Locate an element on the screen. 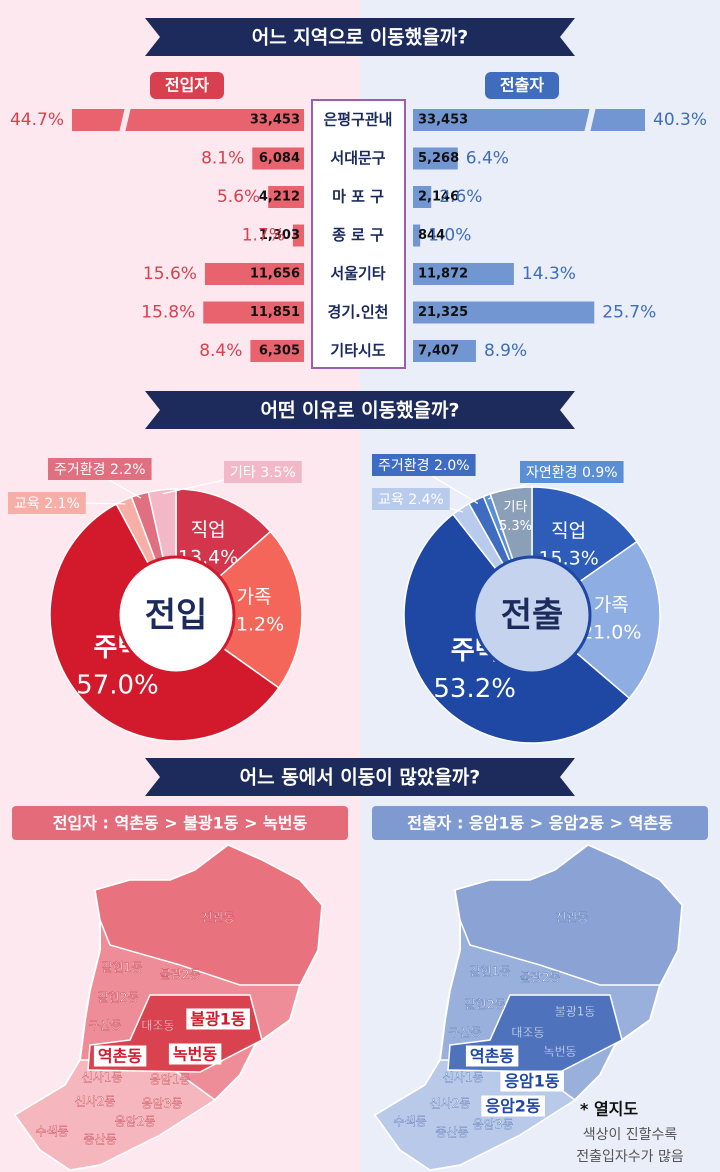  share-label: 8.1% is located at coordinates (222, 159).